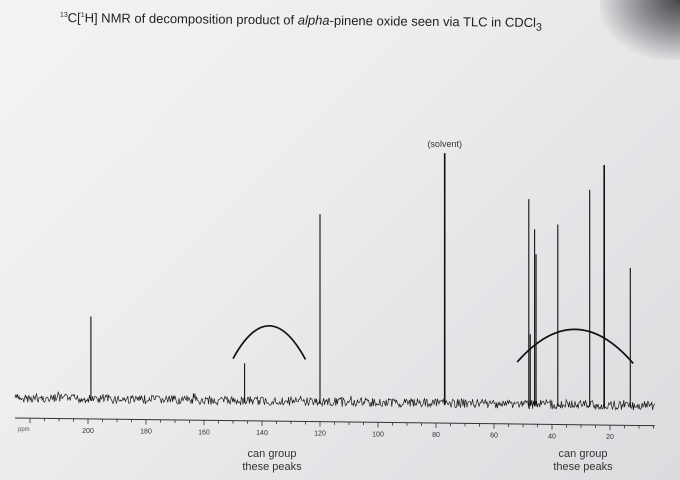 The image size is (680, 480). Describe the element at coordinates (204, 432) in the screenshot. I see `x-tick-label: 160` at that location.